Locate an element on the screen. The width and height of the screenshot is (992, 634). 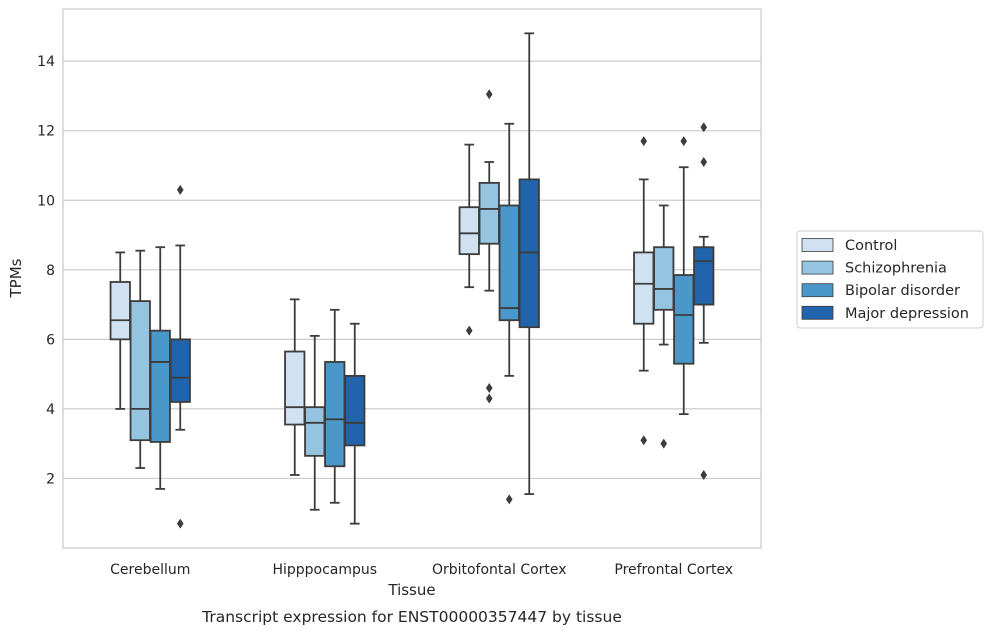
y-tick-label: 4 is located at coordinates (50, 410).